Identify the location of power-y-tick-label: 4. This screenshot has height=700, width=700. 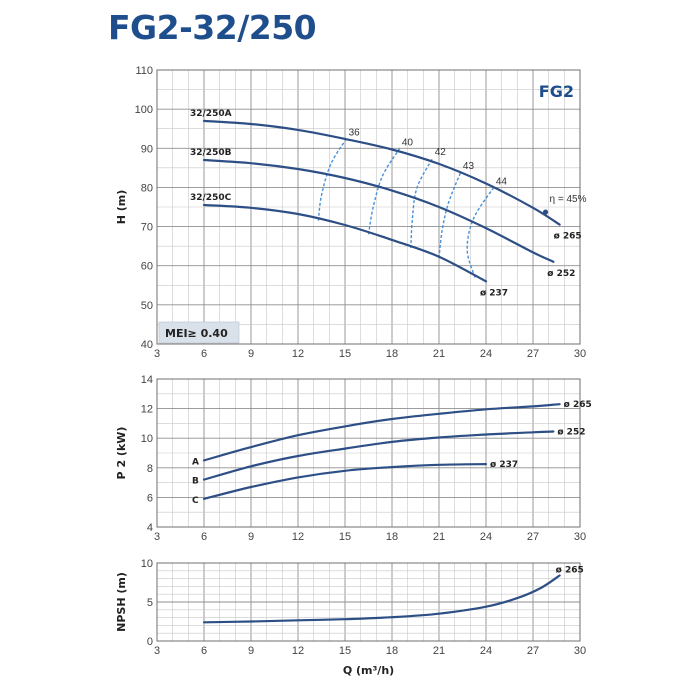
(150, 528).